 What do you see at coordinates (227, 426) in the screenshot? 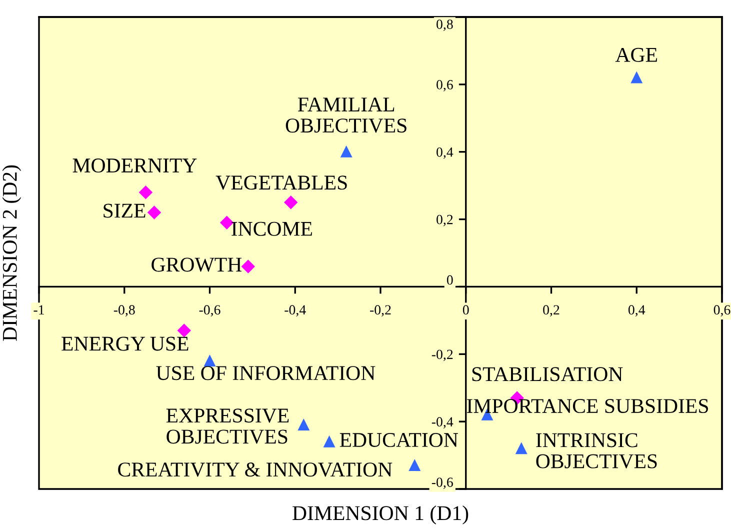
I see `annotation: EXPRESSIVE OBJECTIVES` at bounding box center [227, 426].